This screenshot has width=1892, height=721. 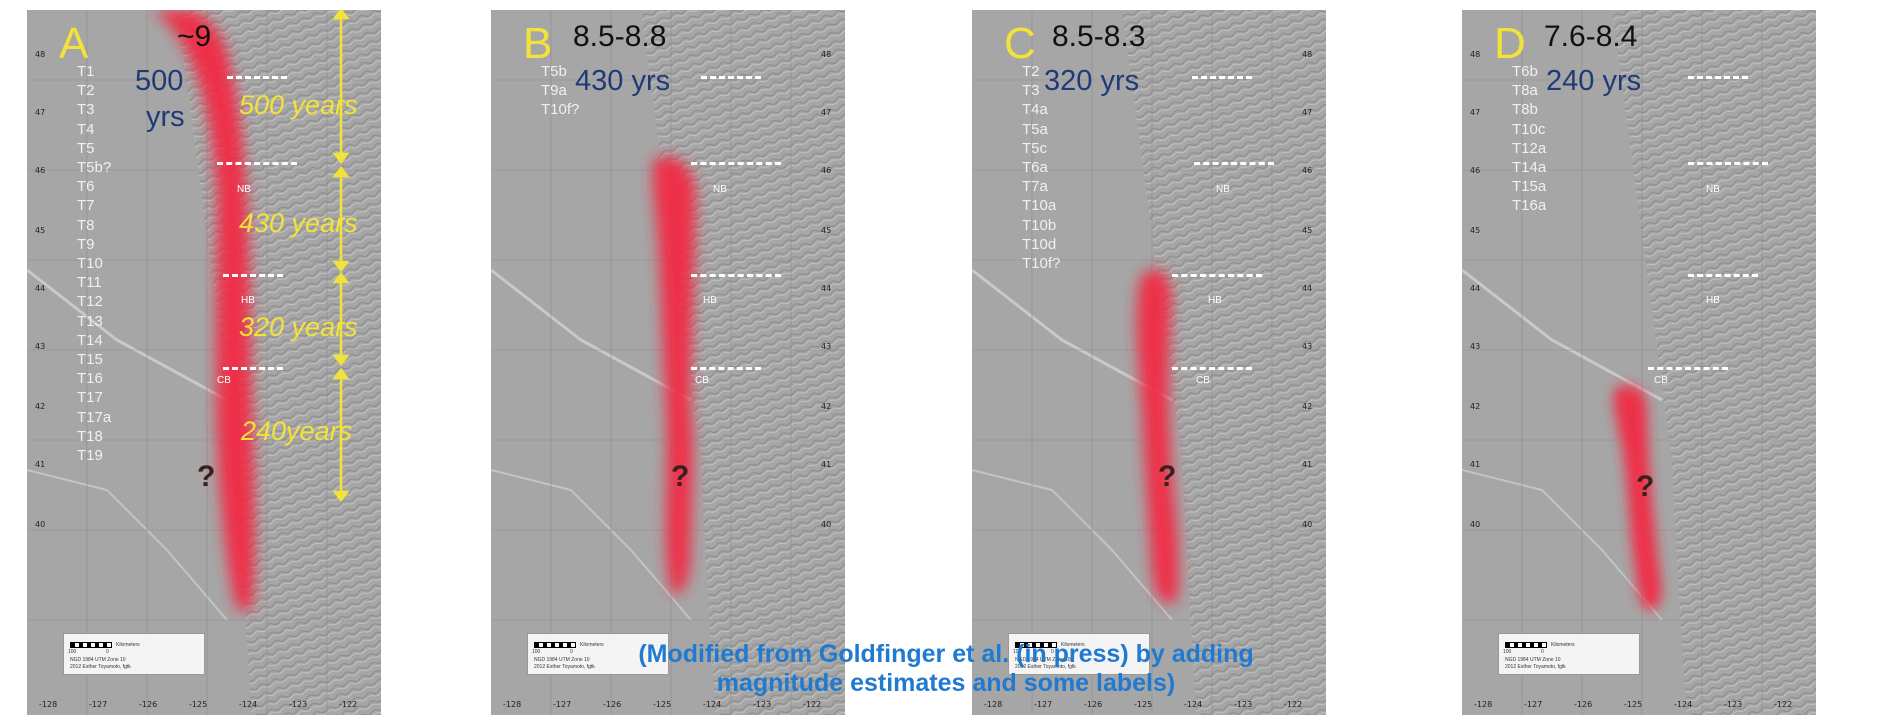 What do you see at coordinates (91, 645) in the screenshot?
I see `scale-bar` at bounding box center [91, 645].